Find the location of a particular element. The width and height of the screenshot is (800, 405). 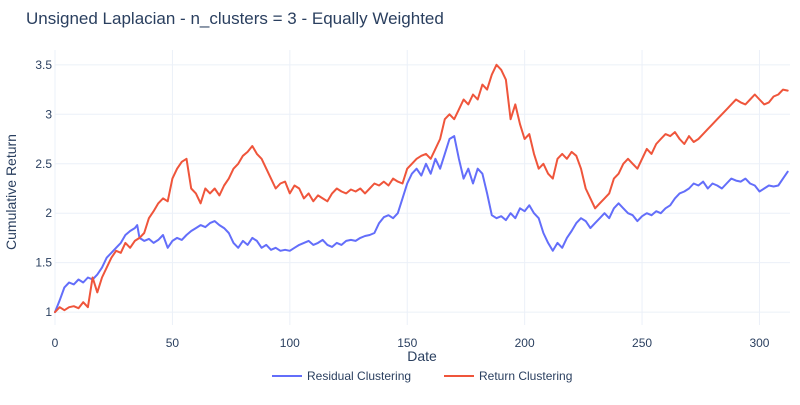

x-tick-label: 300 is located at coordinates (759, 343).